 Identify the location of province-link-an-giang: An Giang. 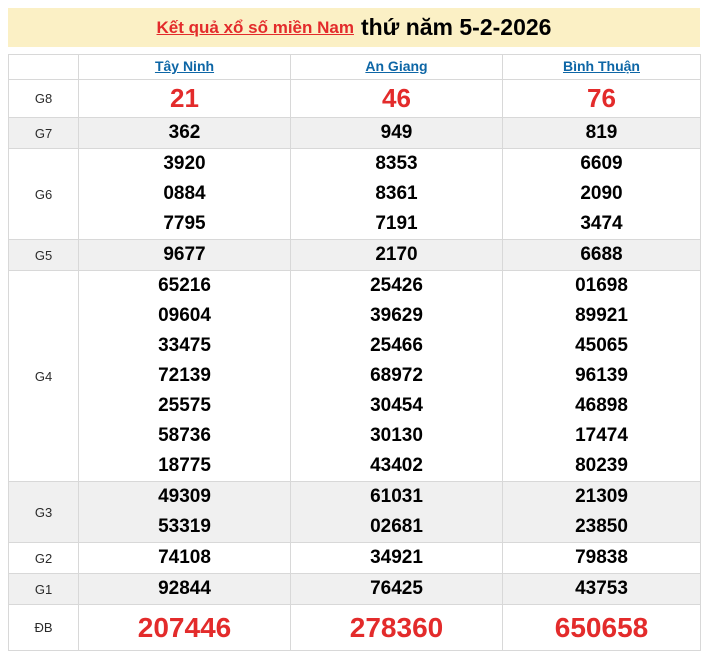
(396, 66).